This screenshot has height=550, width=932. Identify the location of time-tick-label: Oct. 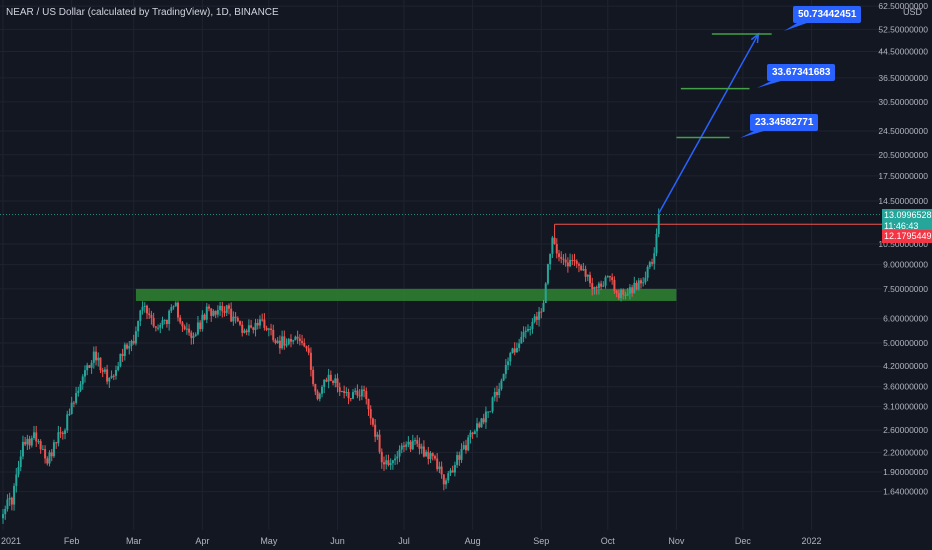
(608, 541).